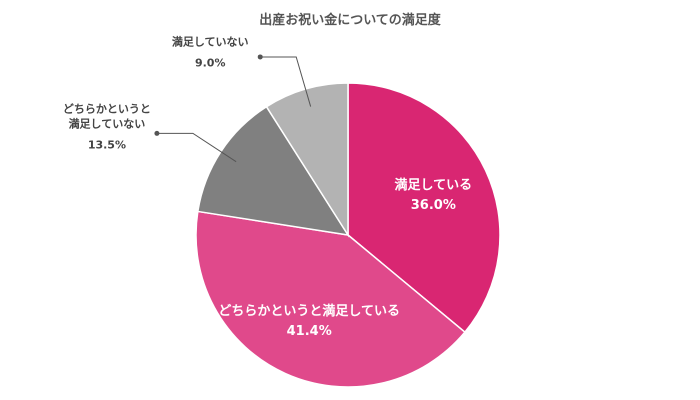  I want to click on slice-value-label: 41.4%, so click(309, 331).